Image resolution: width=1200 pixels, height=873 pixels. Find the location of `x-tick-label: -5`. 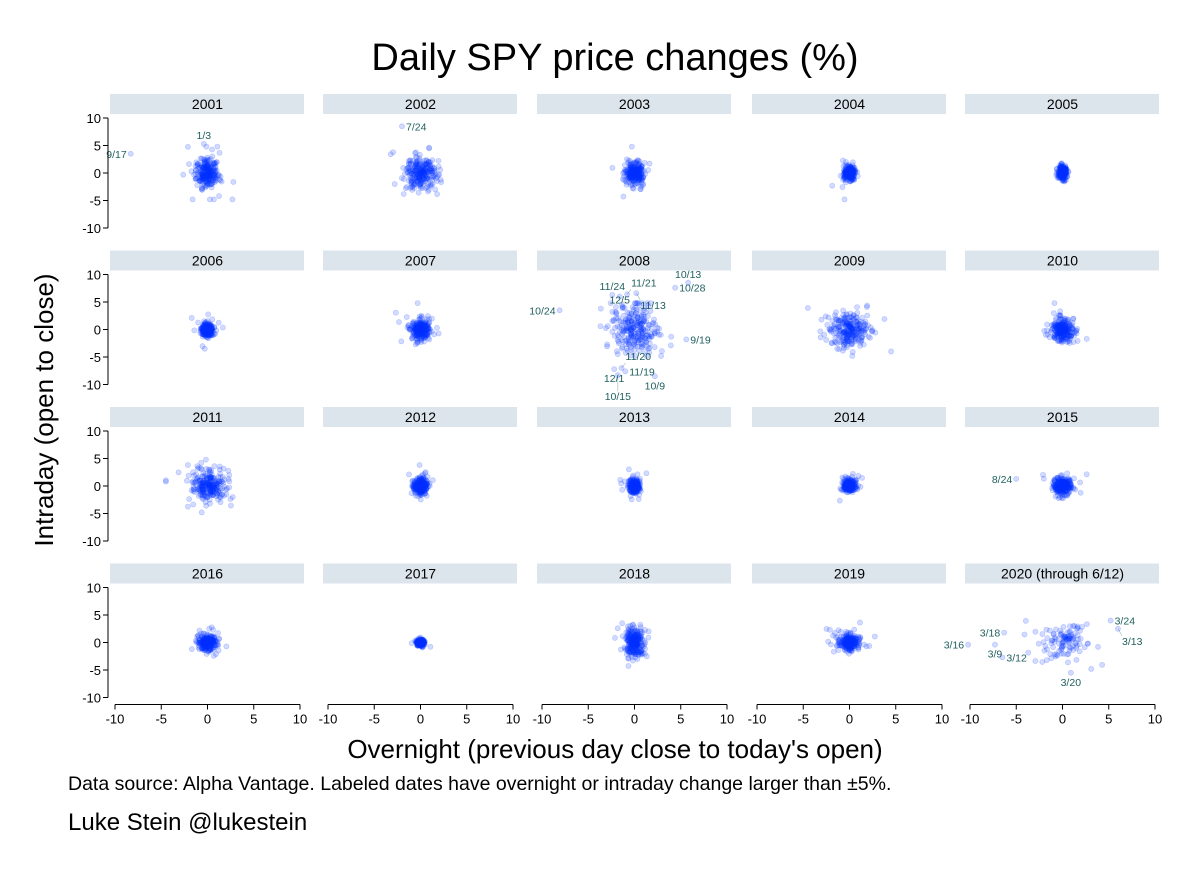

x-tick-label: -5 is located at coordinates (588, 719).